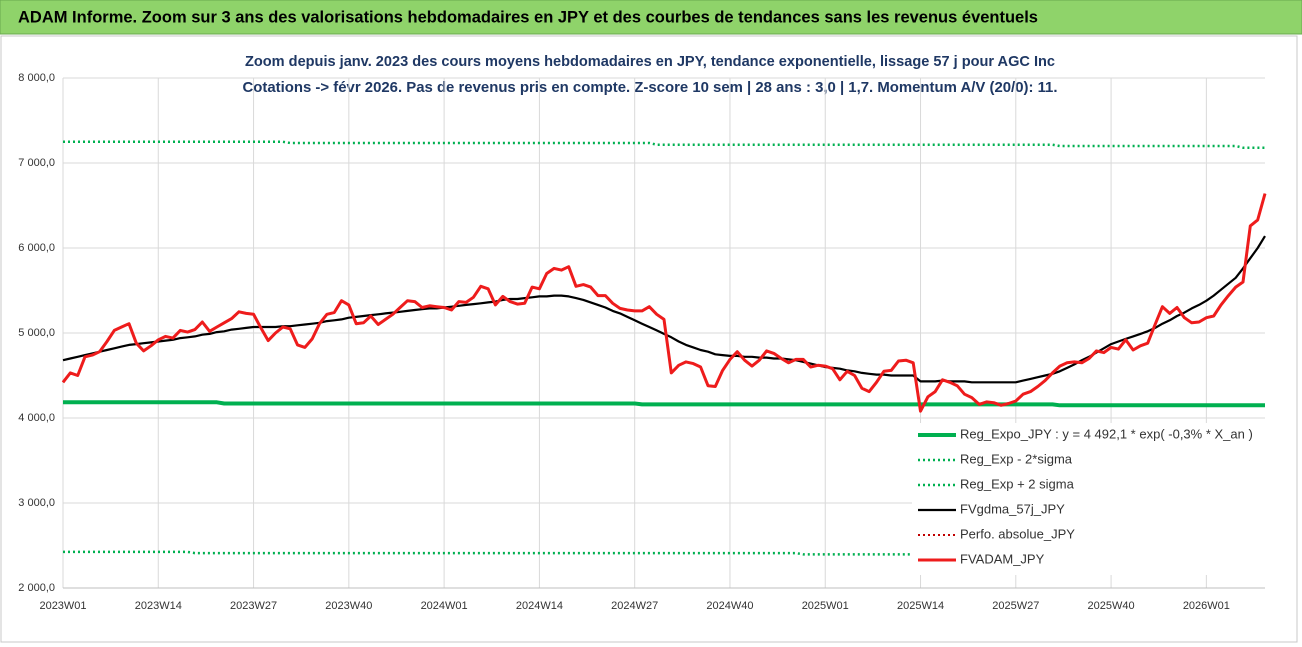 The image size is (1302, 647). Describe the element at coordinates (1017, 533) in the screenshot. I see `legend-label: Perfo. absolue_JPY` at that location.